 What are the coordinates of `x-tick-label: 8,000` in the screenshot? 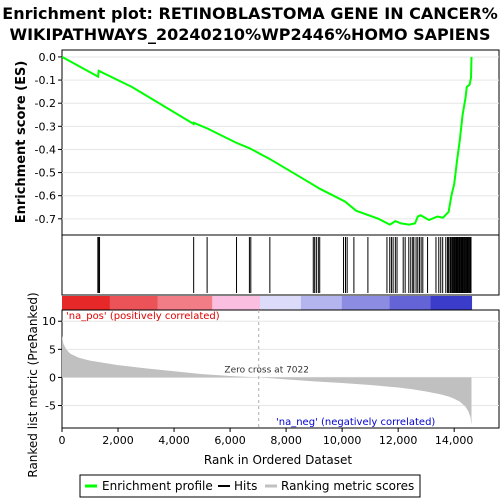 It's located at (286, 440).